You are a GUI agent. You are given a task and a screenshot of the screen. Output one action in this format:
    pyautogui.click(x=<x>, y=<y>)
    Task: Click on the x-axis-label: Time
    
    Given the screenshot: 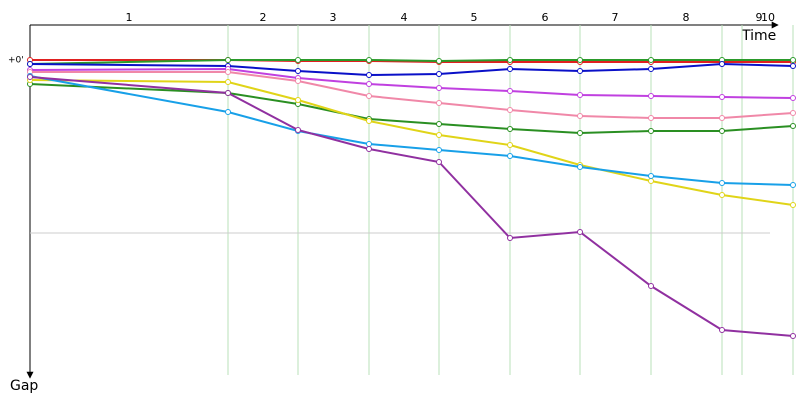 What is the action you would take?
    pyautogui.click(x=758, y=36)
    